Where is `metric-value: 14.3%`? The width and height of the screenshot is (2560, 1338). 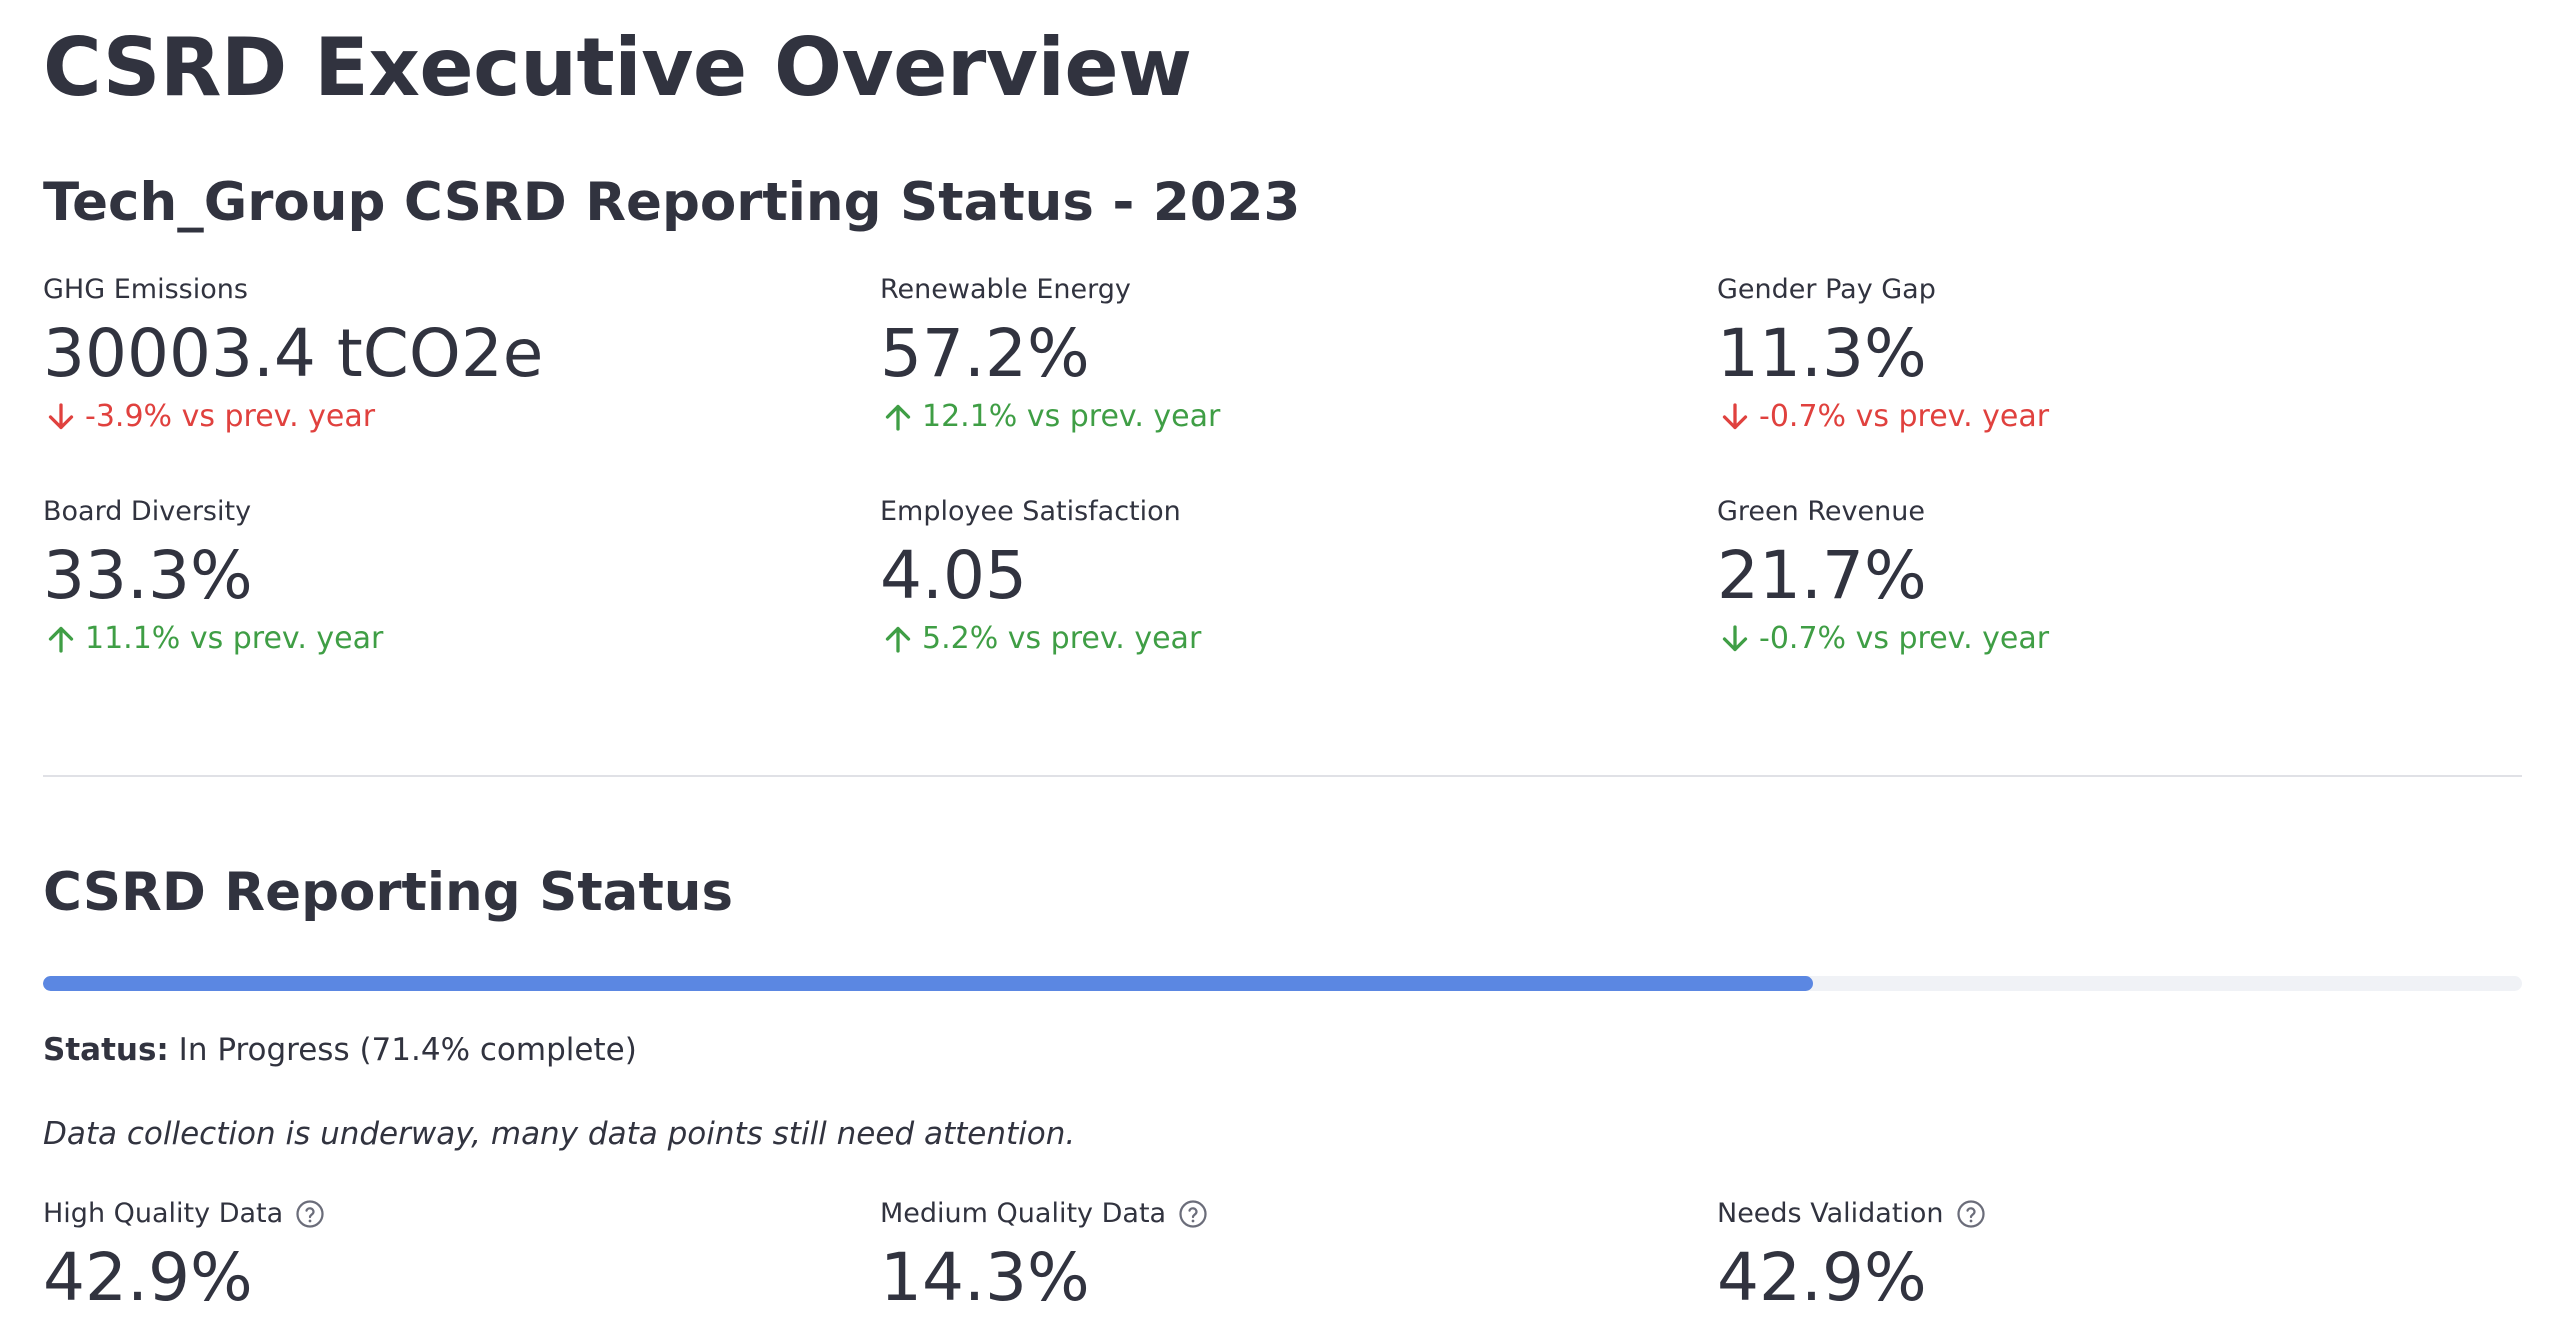
metric-value: 14.3% is located at coordinates (985, 1277).